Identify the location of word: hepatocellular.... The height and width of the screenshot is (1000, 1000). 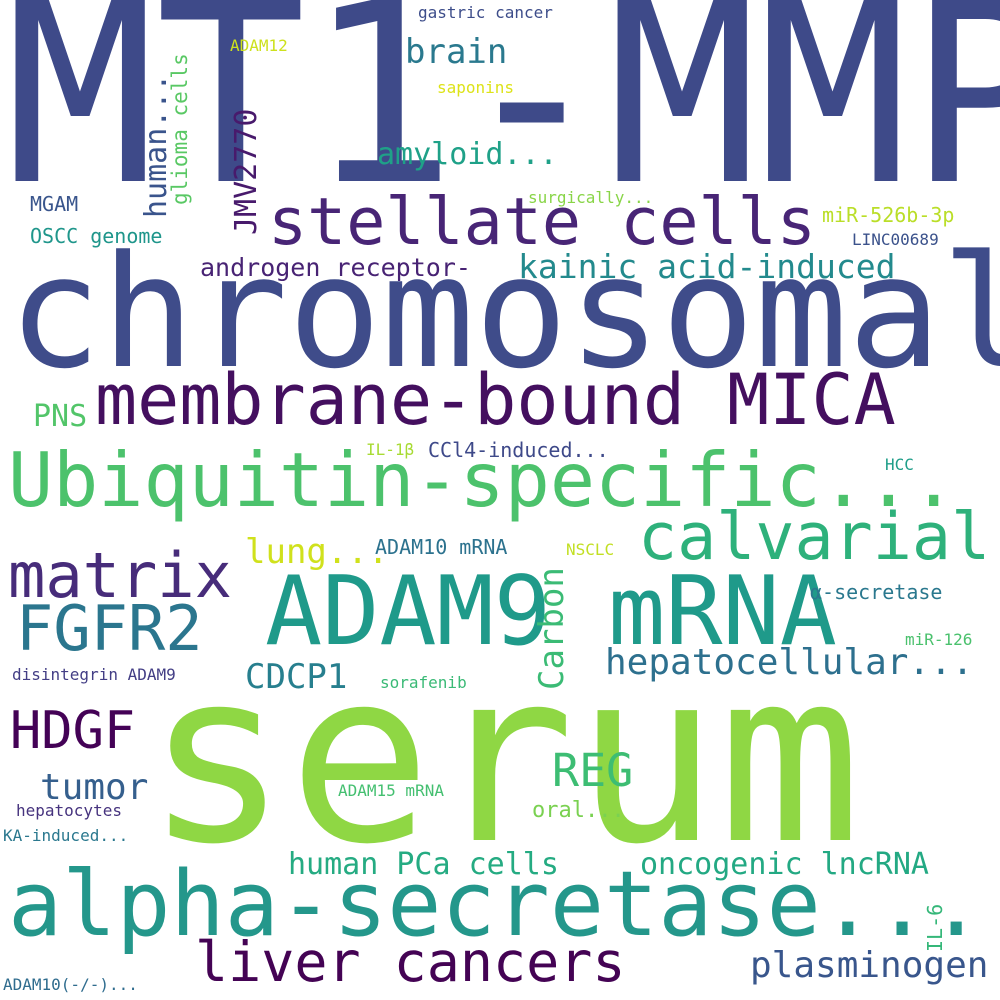
(789, 662).